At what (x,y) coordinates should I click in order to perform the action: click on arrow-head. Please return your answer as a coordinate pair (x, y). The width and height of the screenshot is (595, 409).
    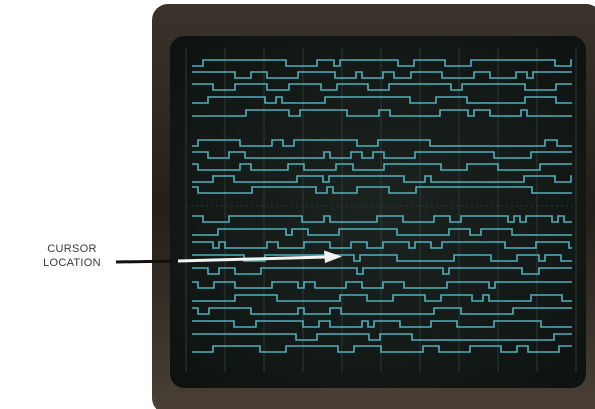
    Looking at the image, I should click on (333, 256).